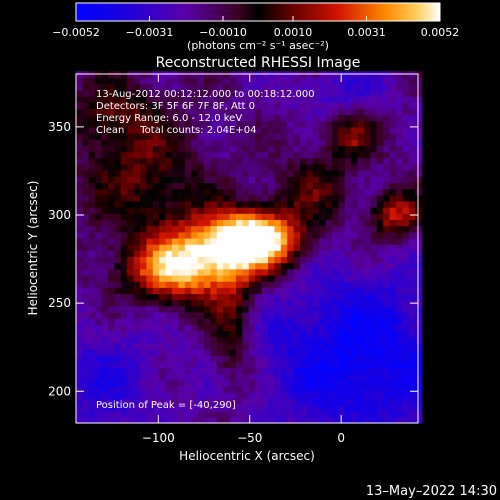 This screenshot has height=500, width=500. I want to click on colorbar-tick-label: −0.0052, so click(76, 32).